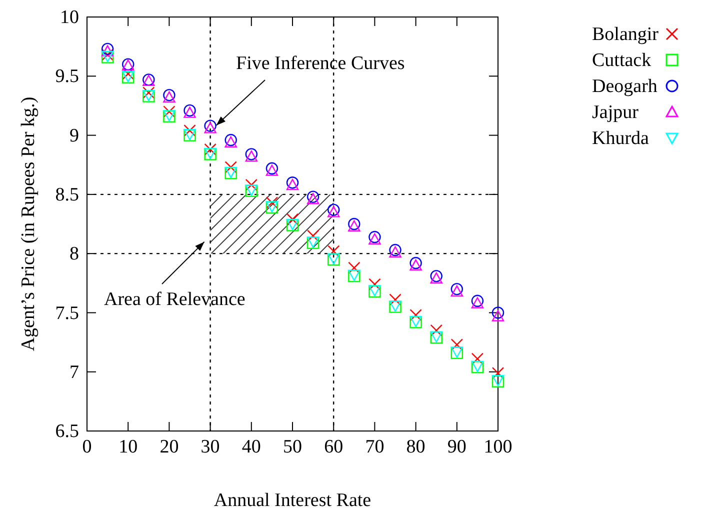  What do you see at coordinates (621, 138) in the screenshot?
I see `legend-label: Khurda` at bounding box center [621, 138].